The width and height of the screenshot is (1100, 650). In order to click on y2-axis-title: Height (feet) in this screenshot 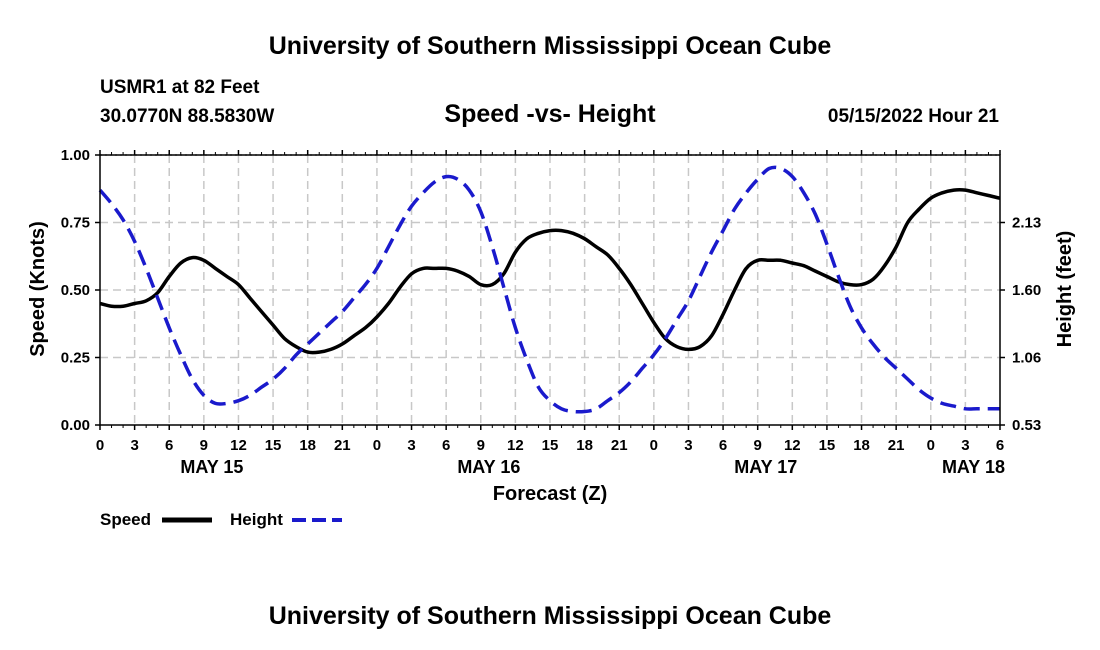, I will do `click(1065, 289)`.